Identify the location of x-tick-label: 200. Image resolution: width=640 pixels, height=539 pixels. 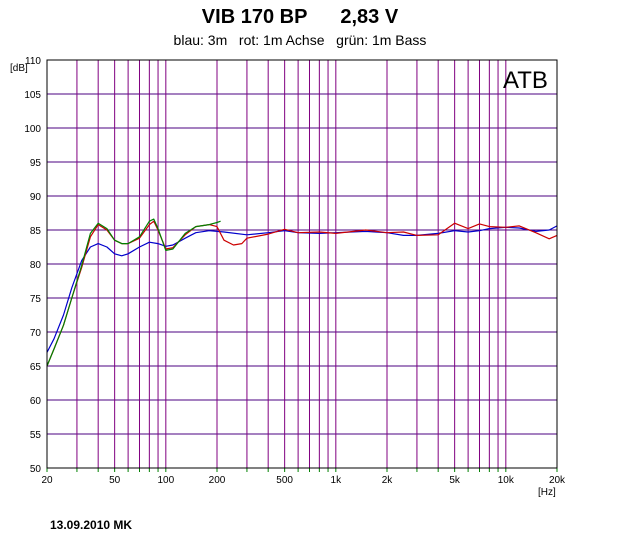
(217, 480).